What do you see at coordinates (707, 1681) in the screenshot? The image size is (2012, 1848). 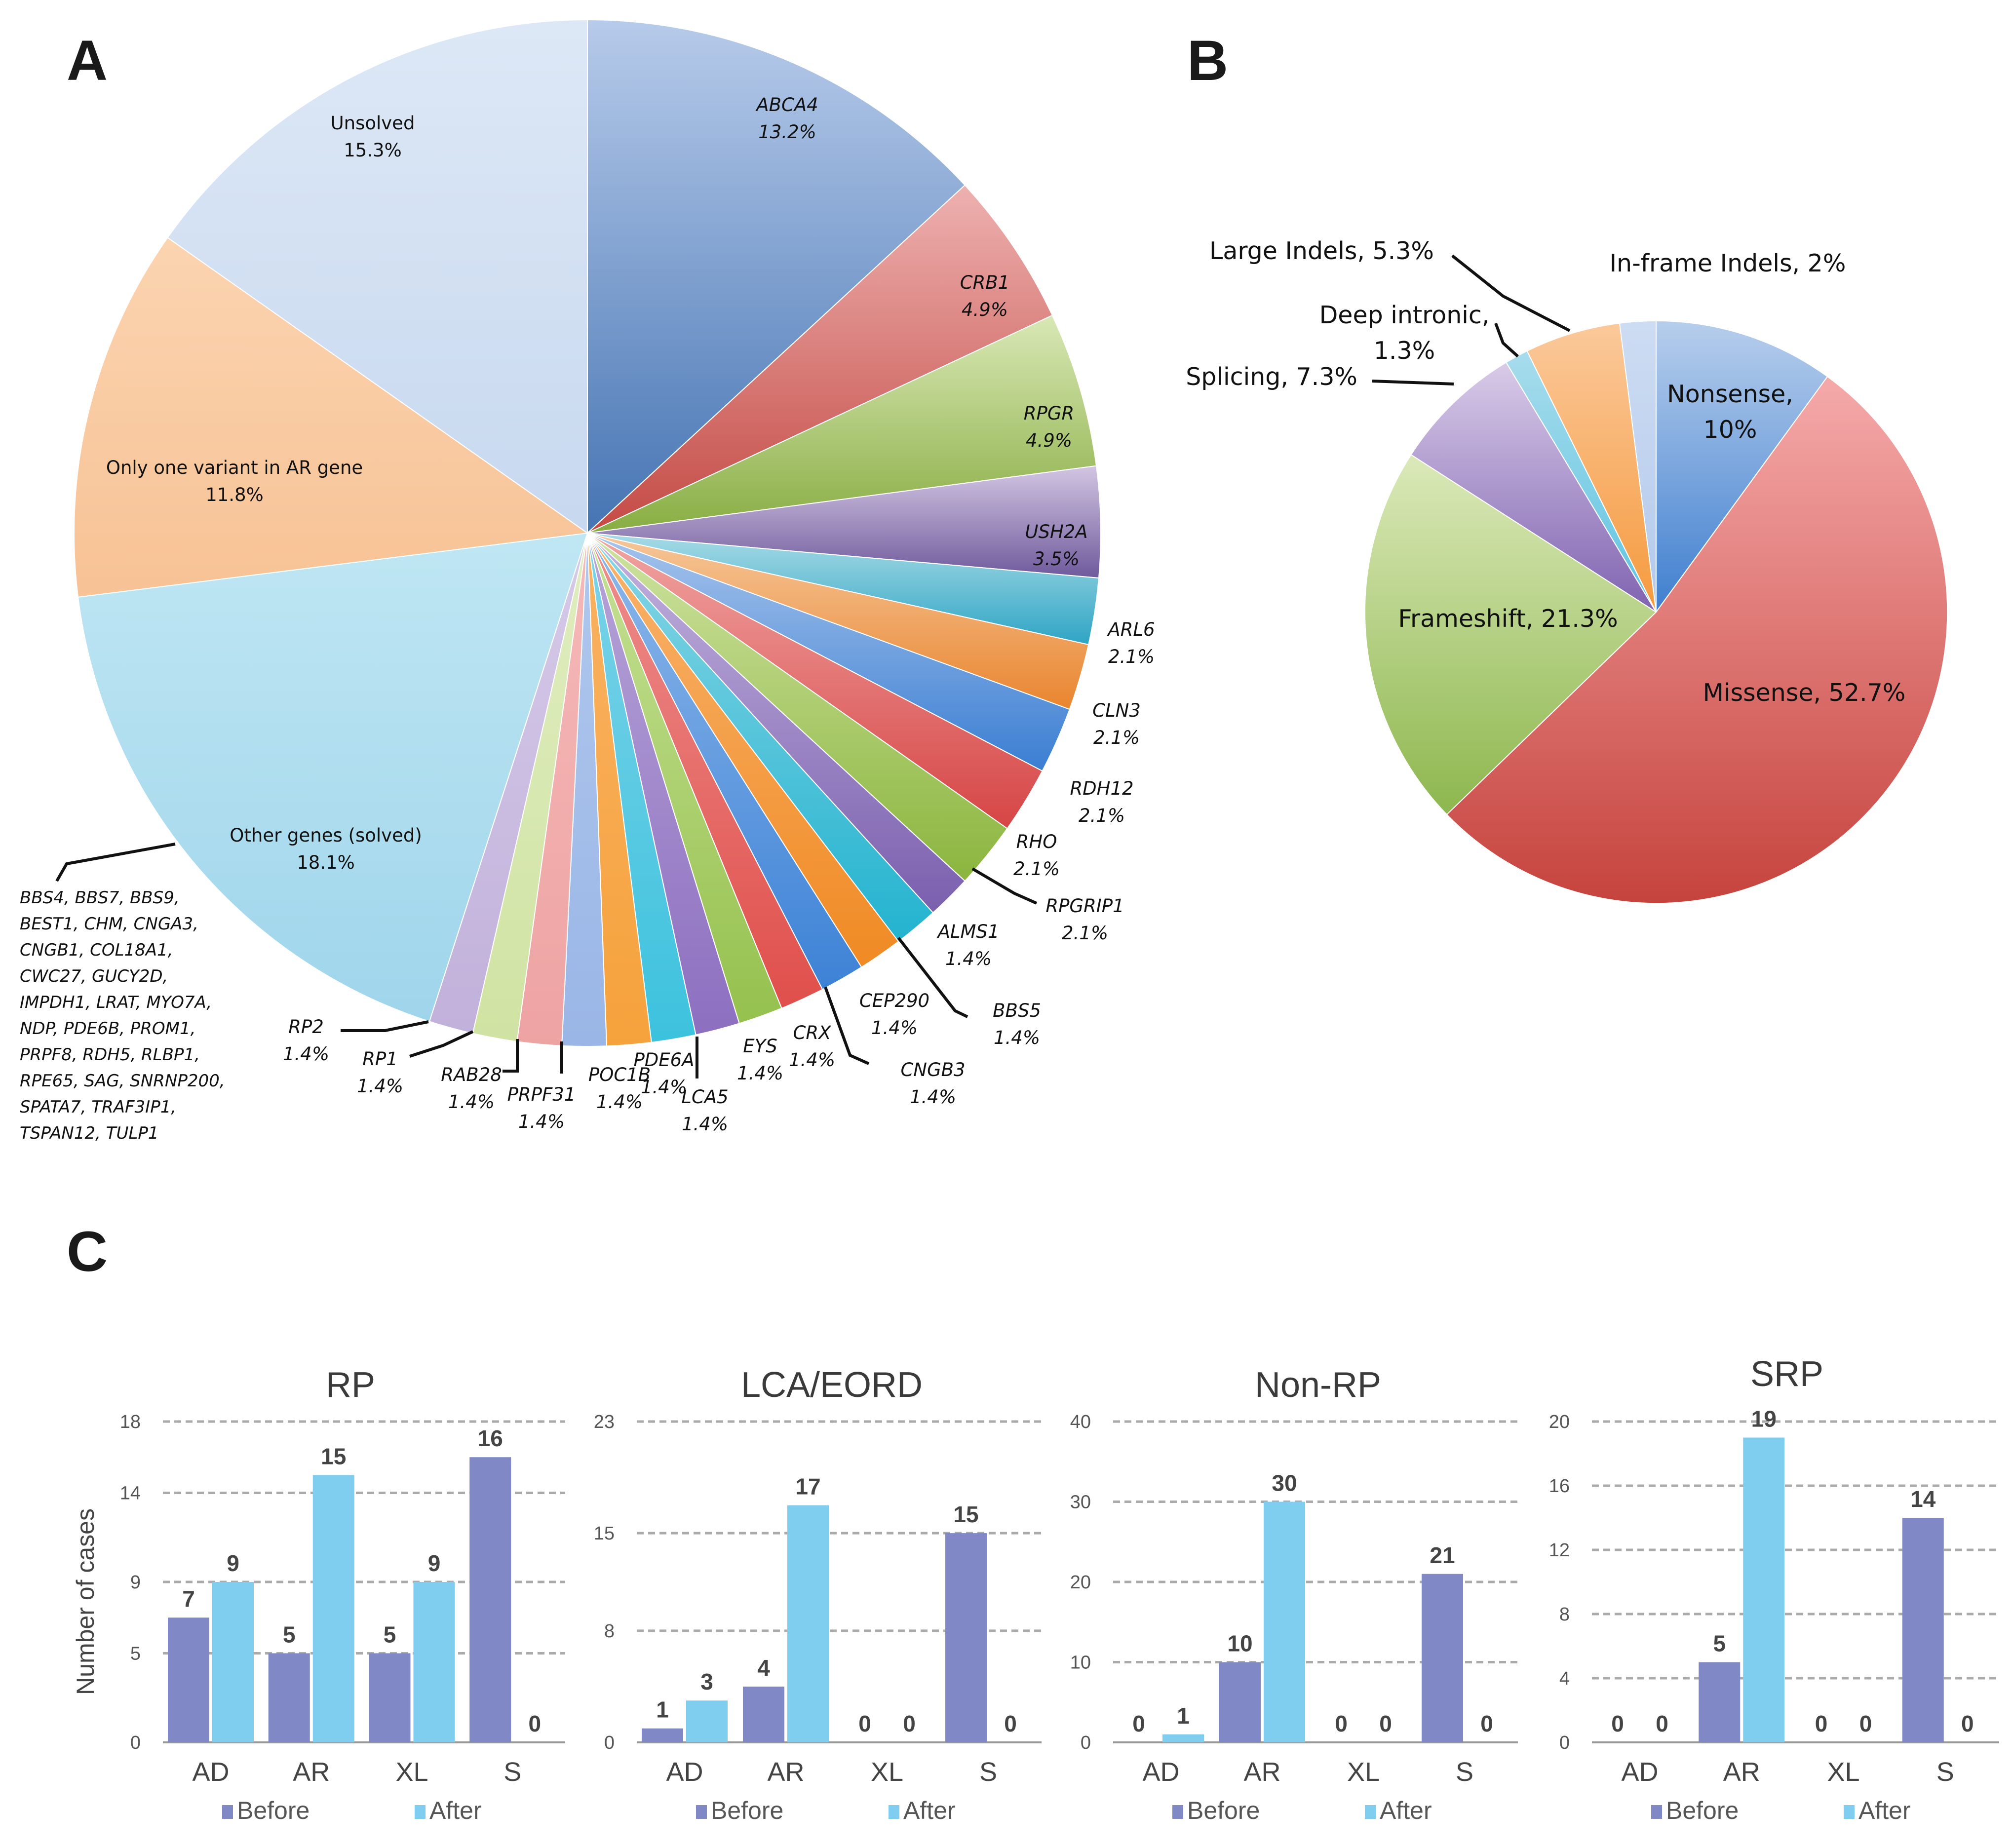 I see `bar-value-label: 3` at bounding box center [707, 1681].